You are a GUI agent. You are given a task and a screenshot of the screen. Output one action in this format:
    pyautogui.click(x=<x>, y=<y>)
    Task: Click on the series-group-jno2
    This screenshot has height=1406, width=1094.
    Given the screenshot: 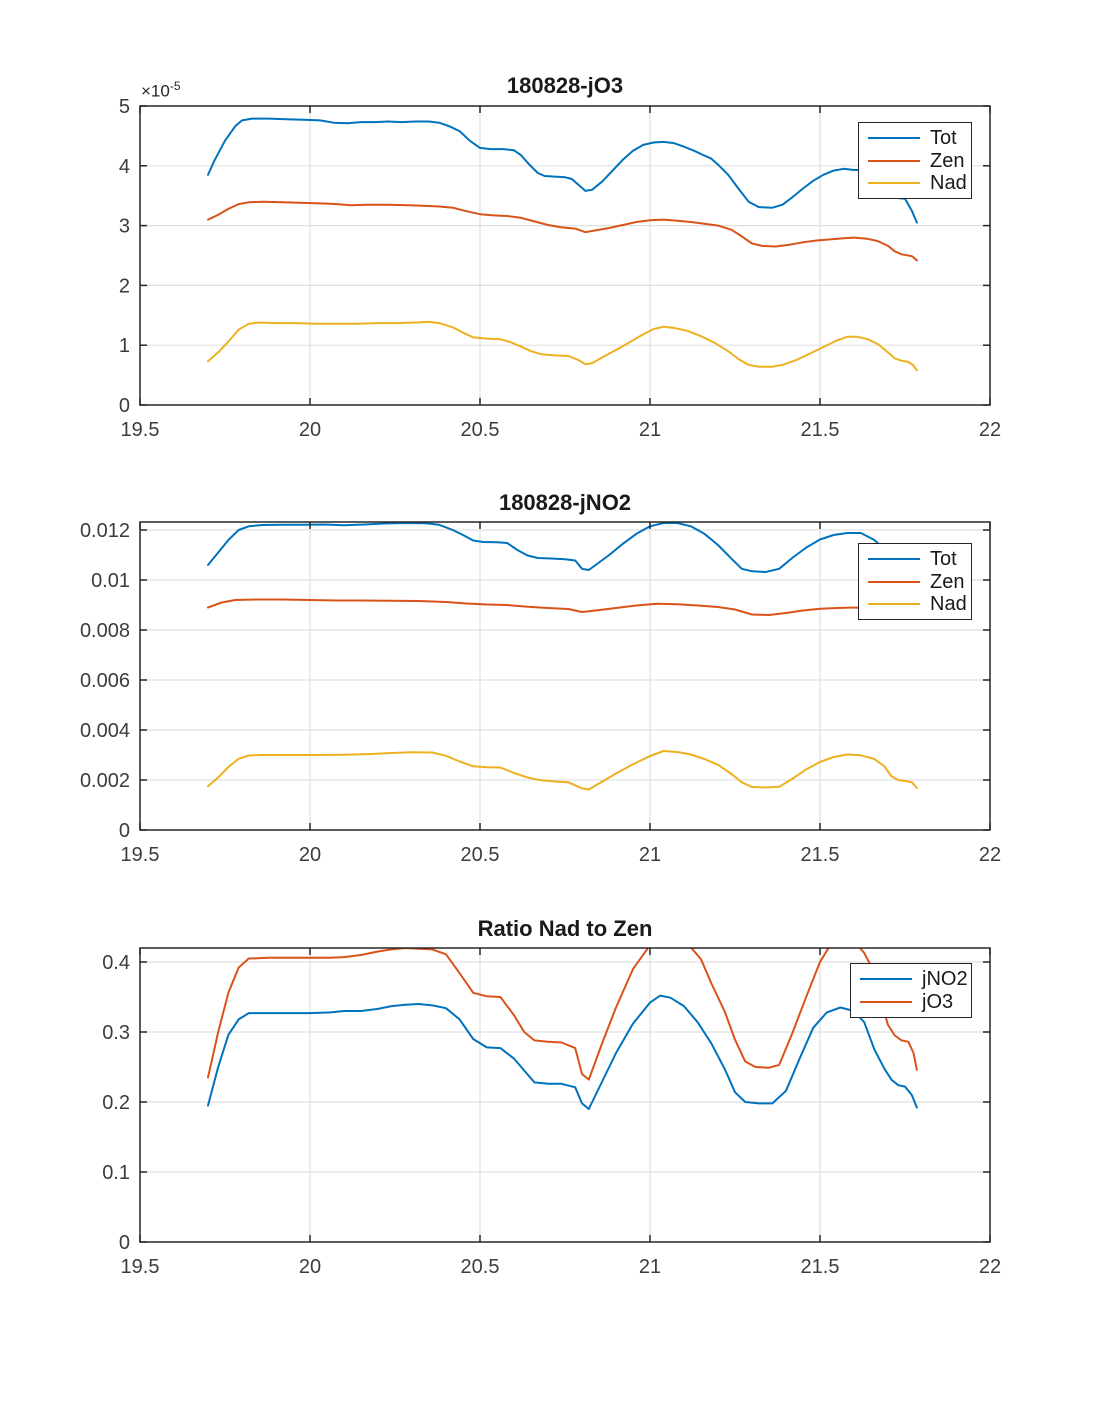 What is the action you would take?
    pyautogui.click(x=563, y=656)
    